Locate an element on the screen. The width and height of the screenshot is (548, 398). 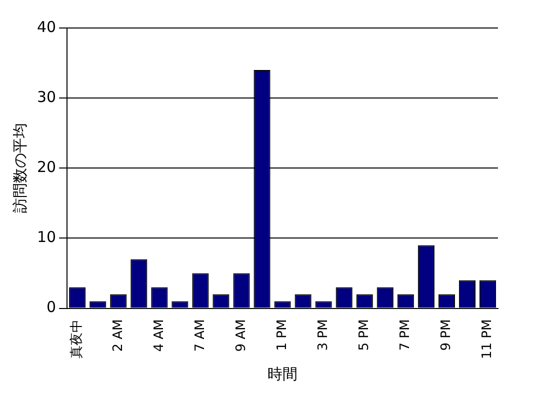
y-tick-label: 30 is located at coordinates (46, 97).